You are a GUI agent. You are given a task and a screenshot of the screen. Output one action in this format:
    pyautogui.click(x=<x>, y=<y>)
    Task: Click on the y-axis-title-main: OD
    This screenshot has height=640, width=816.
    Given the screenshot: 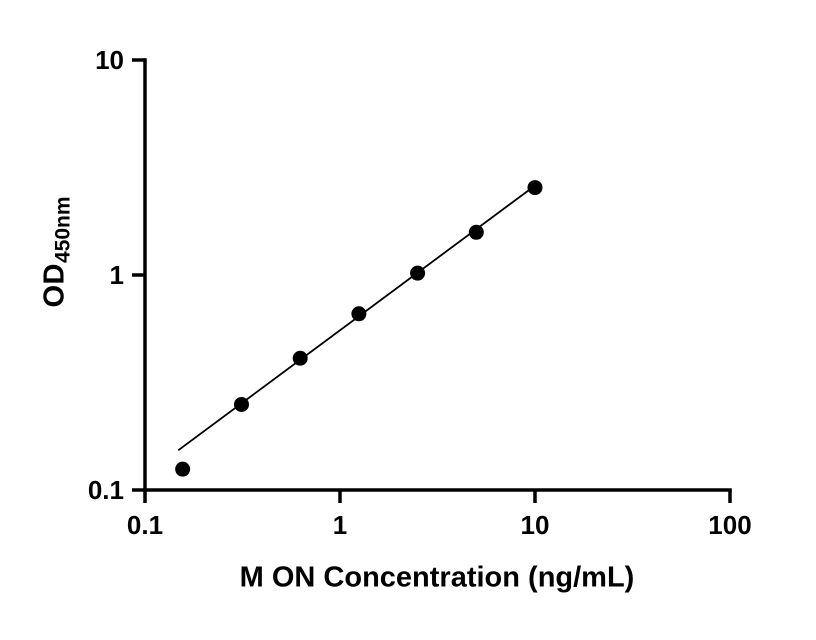 What is the action you would take?
    pyautogui.click(x=54, y=285)
    